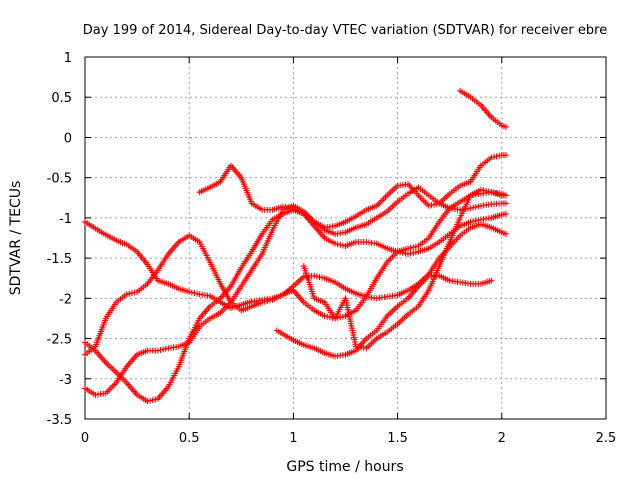  Describe the element at coordinates (344, 467) in the screenshot. I see `x-axis-label: GPS time / hours` at that location.